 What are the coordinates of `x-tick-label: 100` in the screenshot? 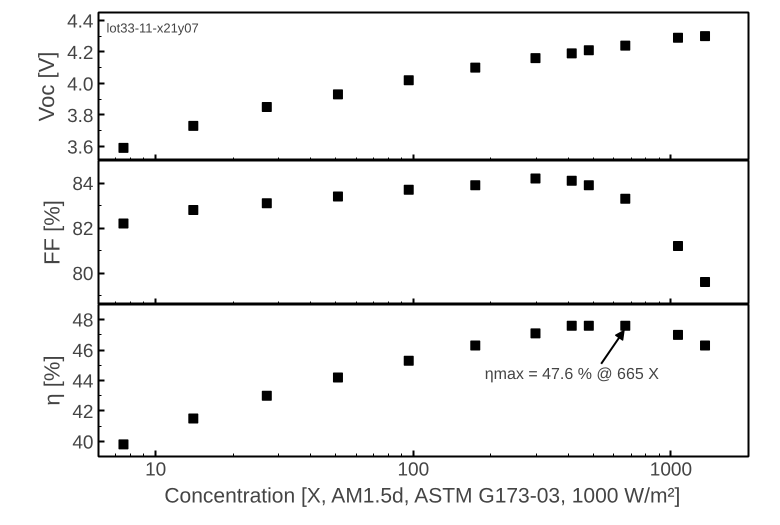 It's located at (413, 470).